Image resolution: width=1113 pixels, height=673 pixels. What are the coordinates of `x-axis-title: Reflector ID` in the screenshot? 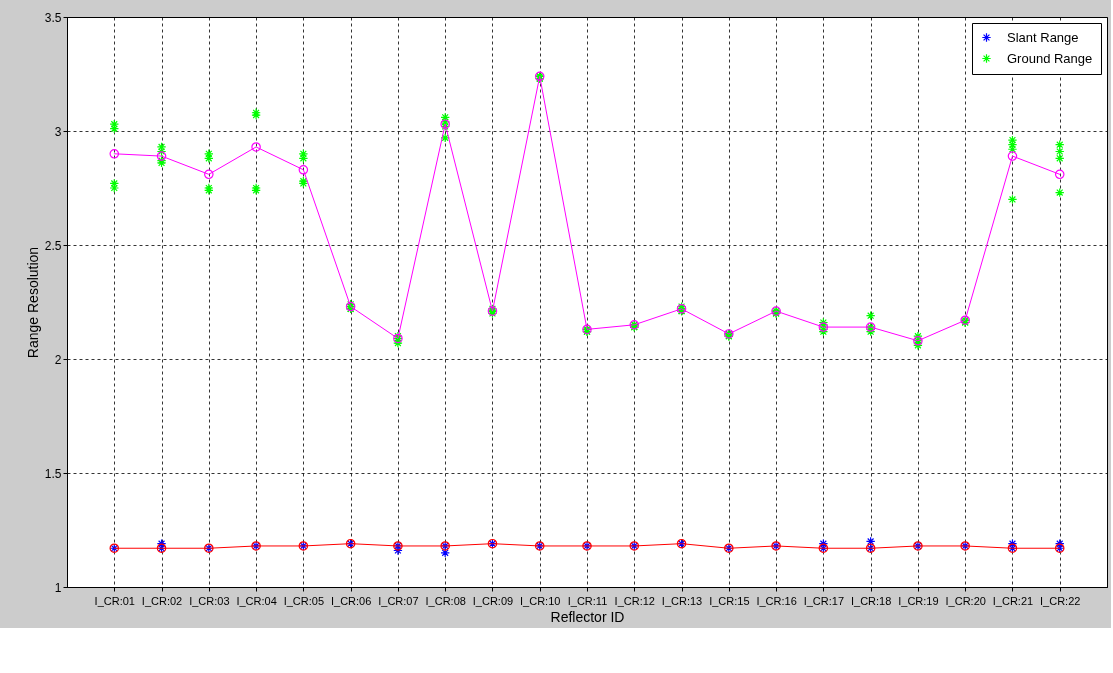 It's located at (587, 616).